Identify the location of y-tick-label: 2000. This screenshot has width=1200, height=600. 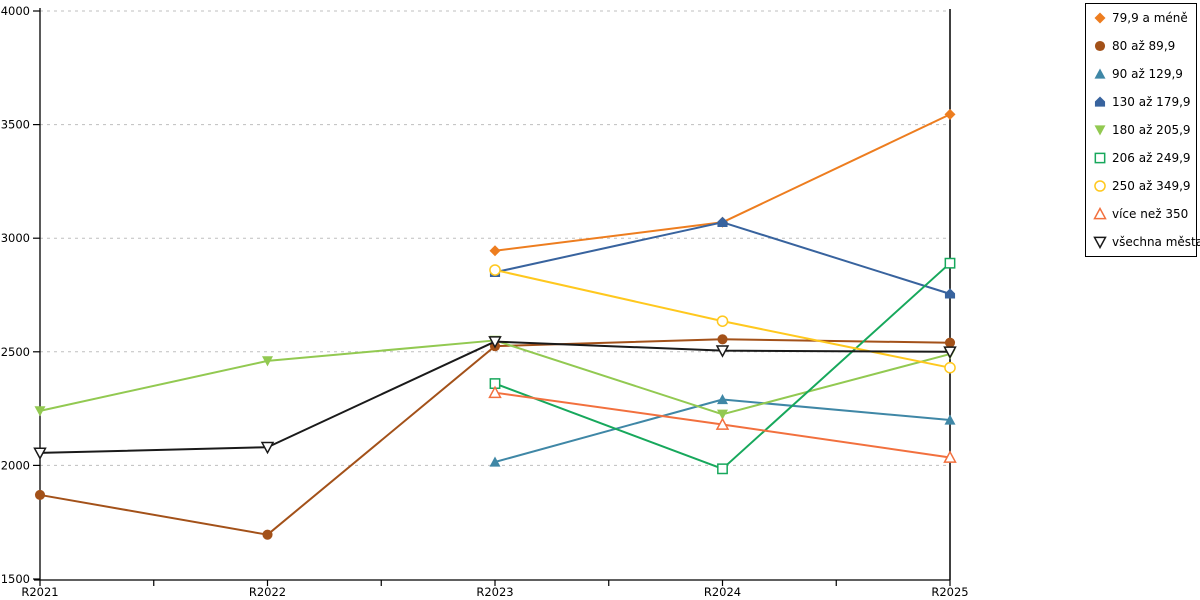
(15, 465).